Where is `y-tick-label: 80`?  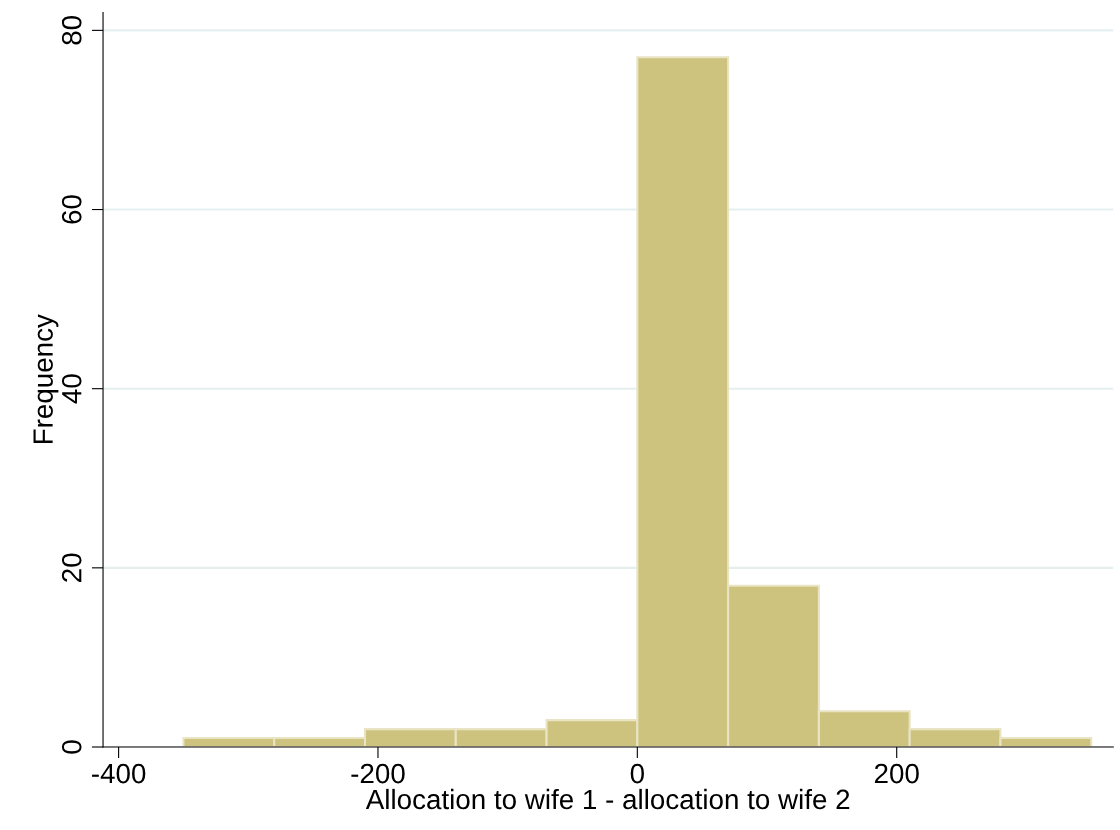 y-tick-label: 80 is located at coordinates (71, 30).